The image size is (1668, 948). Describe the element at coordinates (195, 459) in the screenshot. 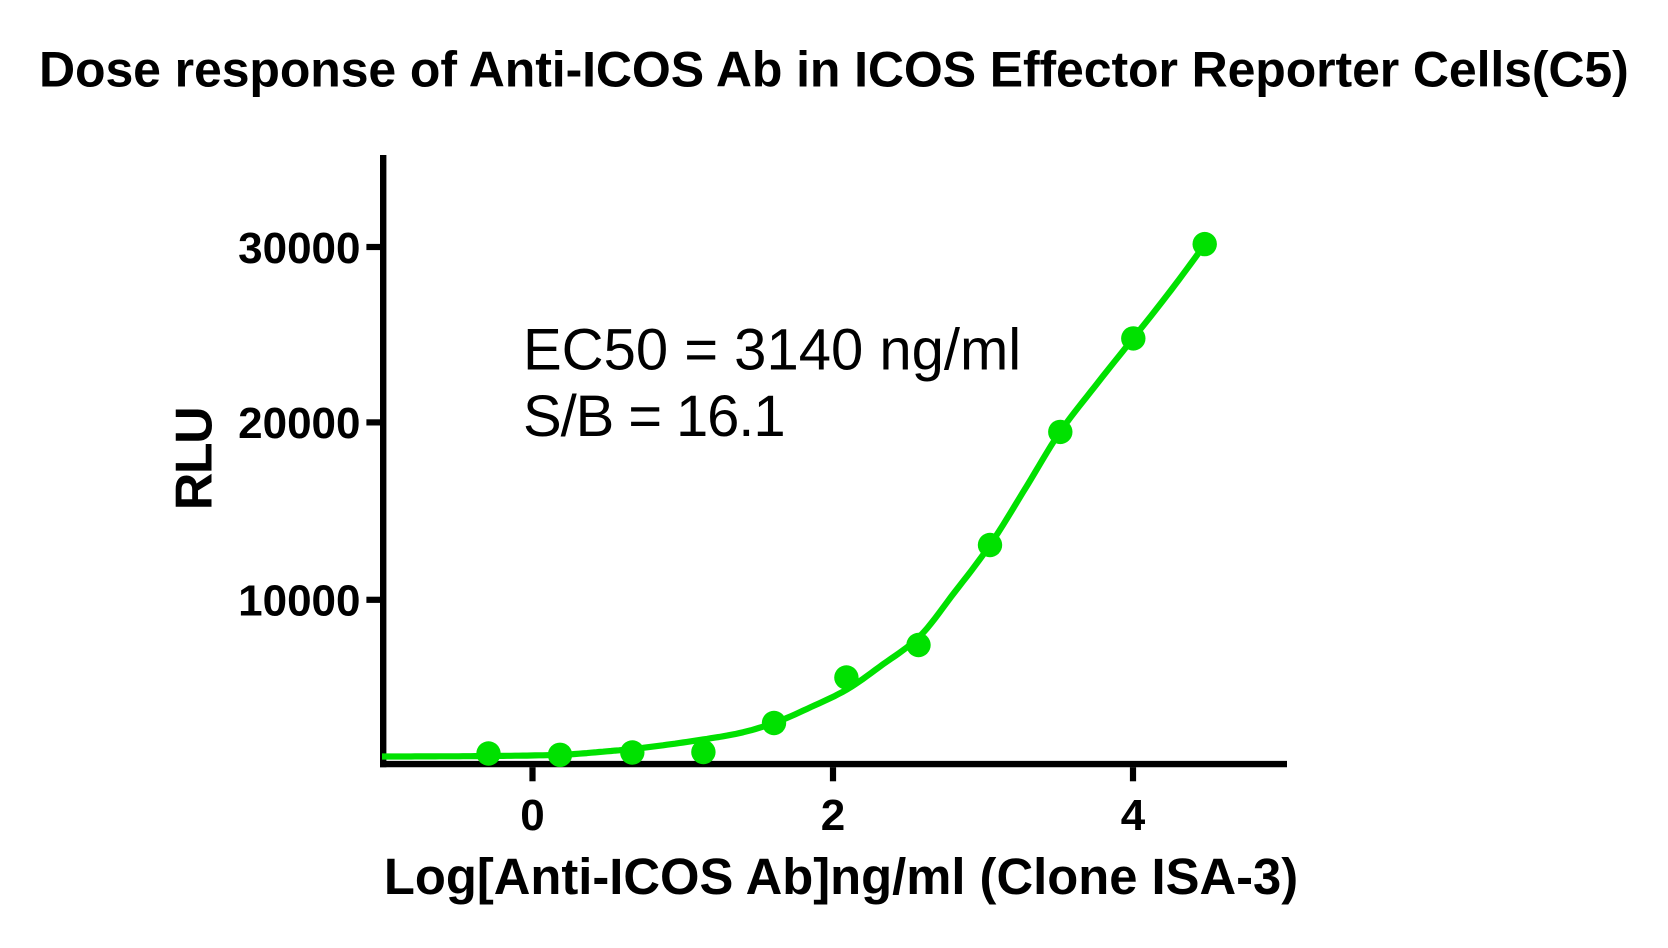

I see `svg-text: RLU` at that location.